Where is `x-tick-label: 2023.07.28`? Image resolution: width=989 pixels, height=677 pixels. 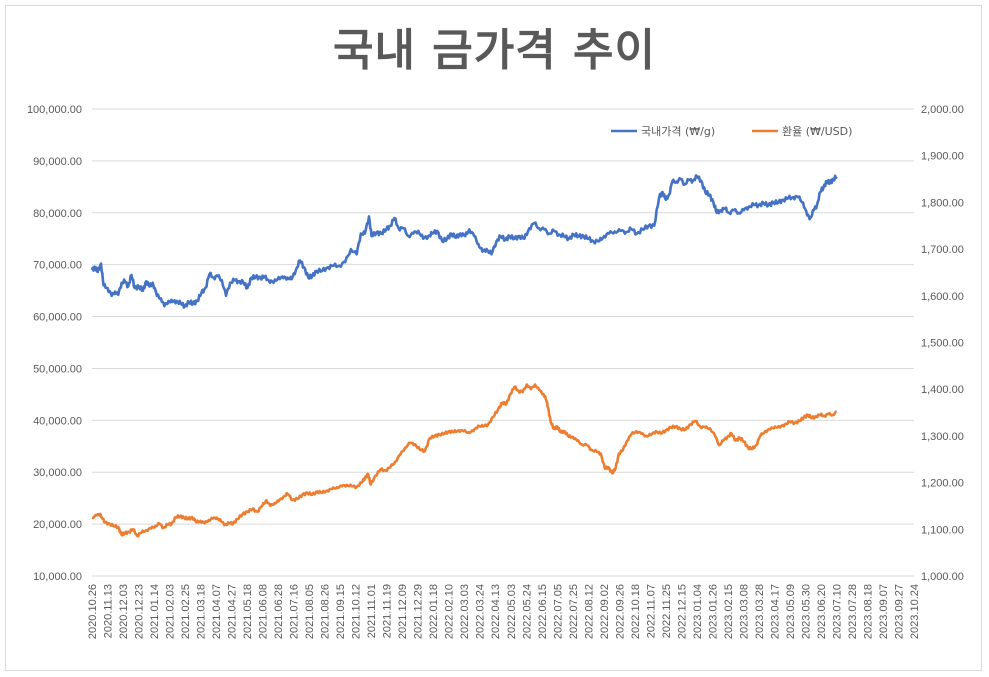
x-tick-label: 2023.07.28 is located at coordinates (853, 611).